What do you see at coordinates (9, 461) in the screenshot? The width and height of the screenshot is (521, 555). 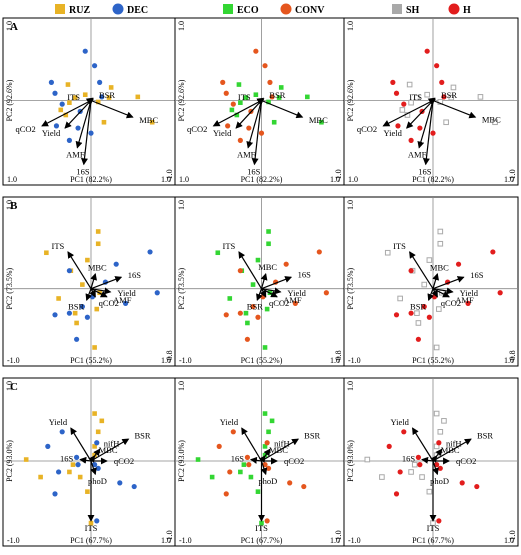 I see `y-axis-label: PC2 (93.0%)` at bounding box center [9, 461].